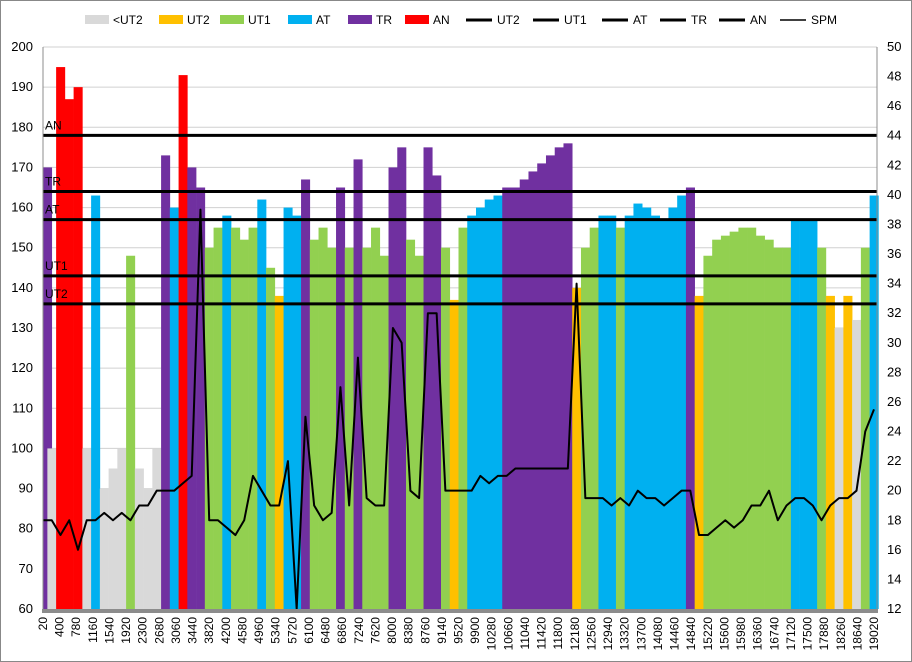  I want to click on y2-tick-label: 42, so click(894, 164).